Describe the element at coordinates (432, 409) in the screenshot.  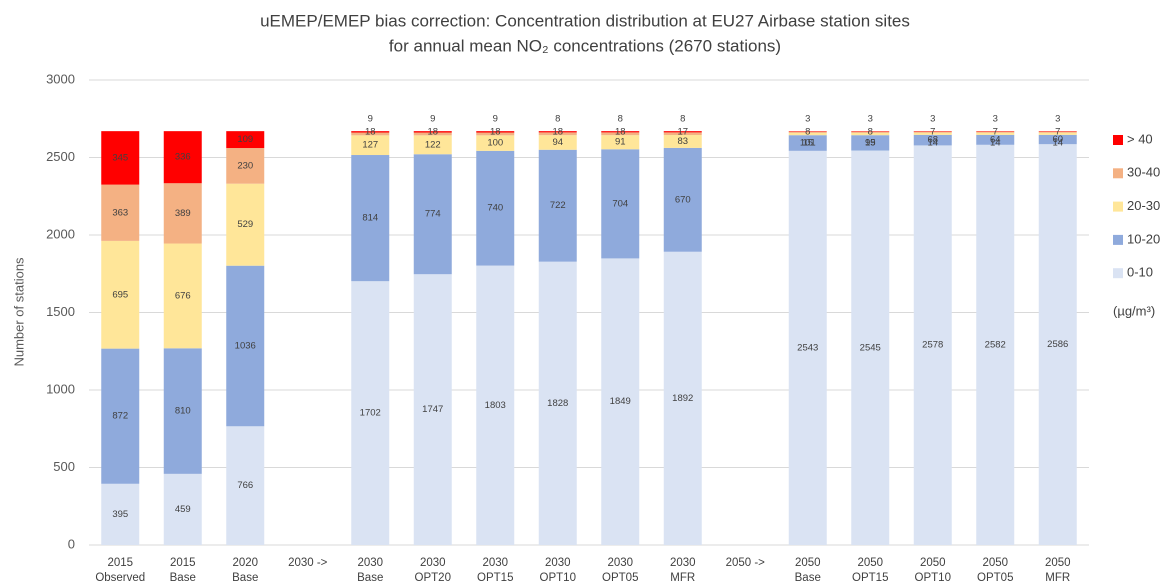
I see `data-label: 1747` at that location.